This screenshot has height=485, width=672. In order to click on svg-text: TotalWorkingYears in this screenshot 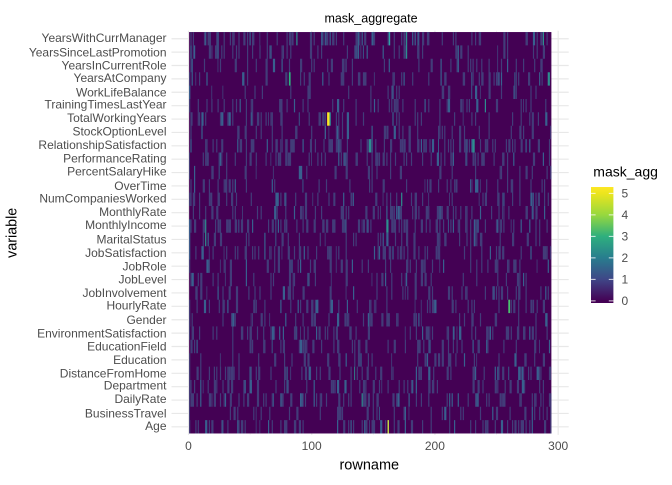, I will do `click(116, 118)`.